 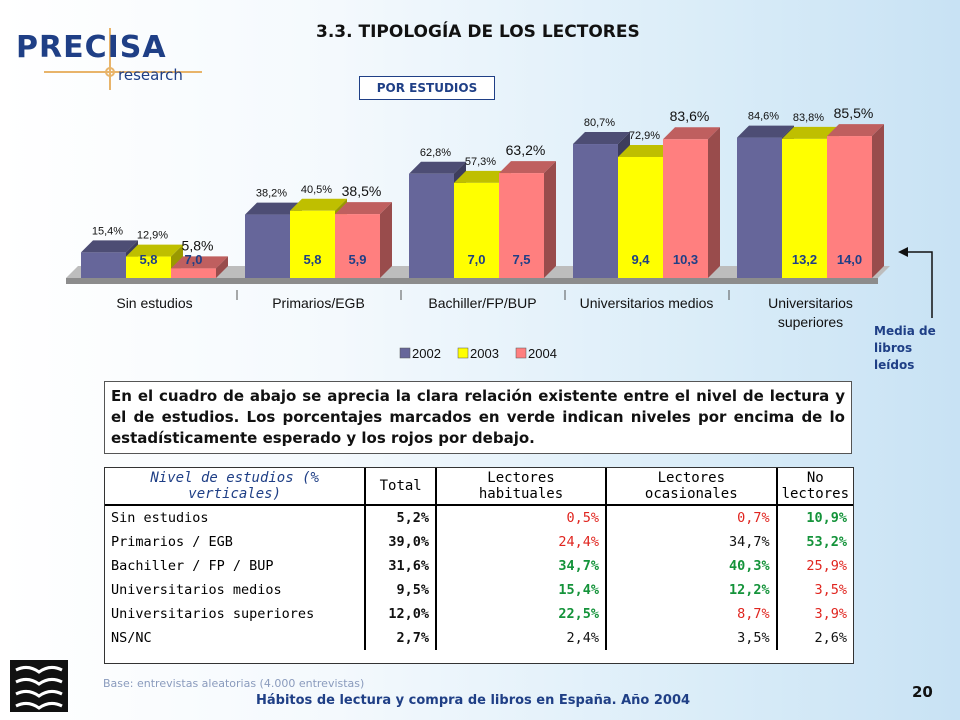 What do you see at coordinates (480, 162) in the screenshot?
I see `data-label: 57,3%` at bounding box center [480, 162].